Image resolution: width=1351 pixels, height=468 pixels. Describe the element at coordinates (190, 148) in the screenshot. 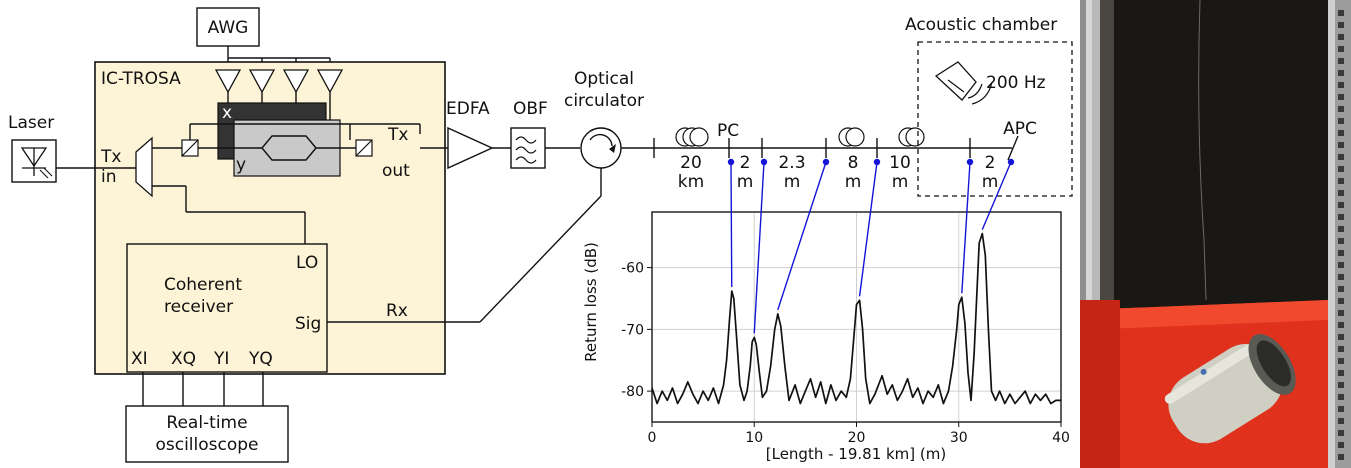

I see `pol-splitter-left` at that location.